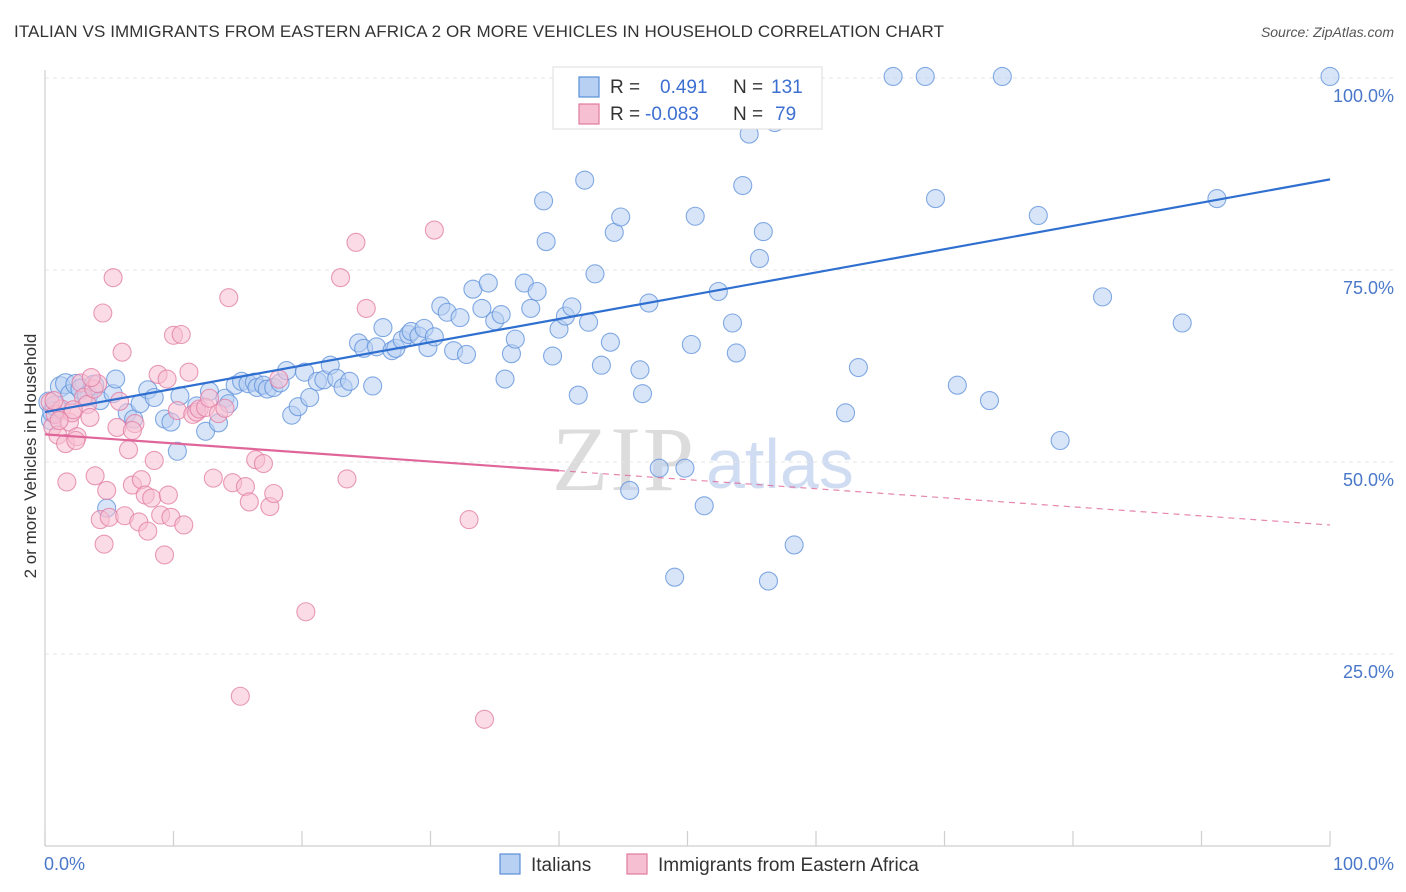 This screenshot has height=892, width=1406. I want to click on legend-r-label-eastern-africa: R =, so click(625, 114).